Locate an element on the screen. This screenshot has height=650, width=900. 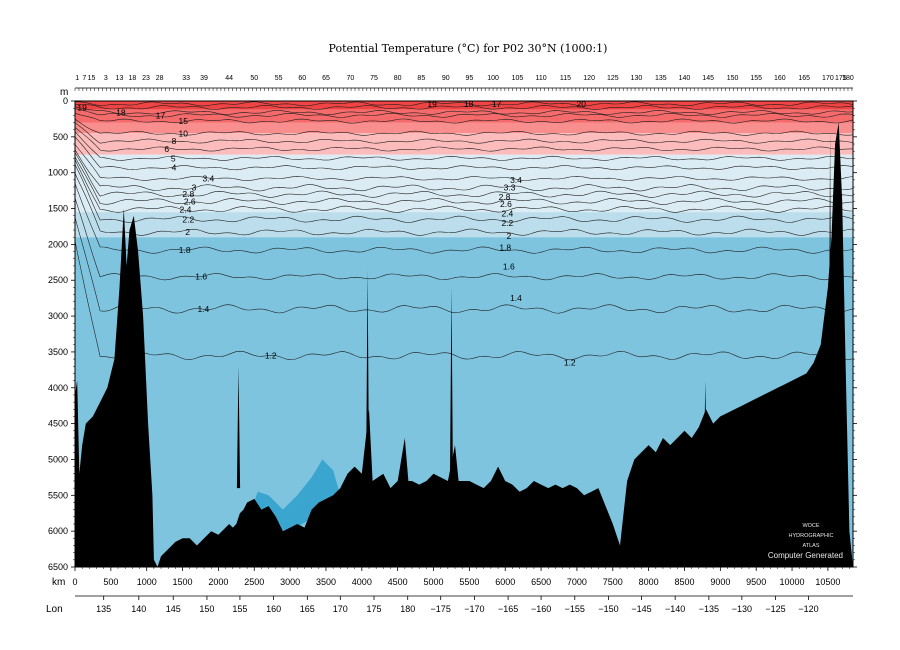
watermark-line-1: WOCE is located at coordinates (810, 526).